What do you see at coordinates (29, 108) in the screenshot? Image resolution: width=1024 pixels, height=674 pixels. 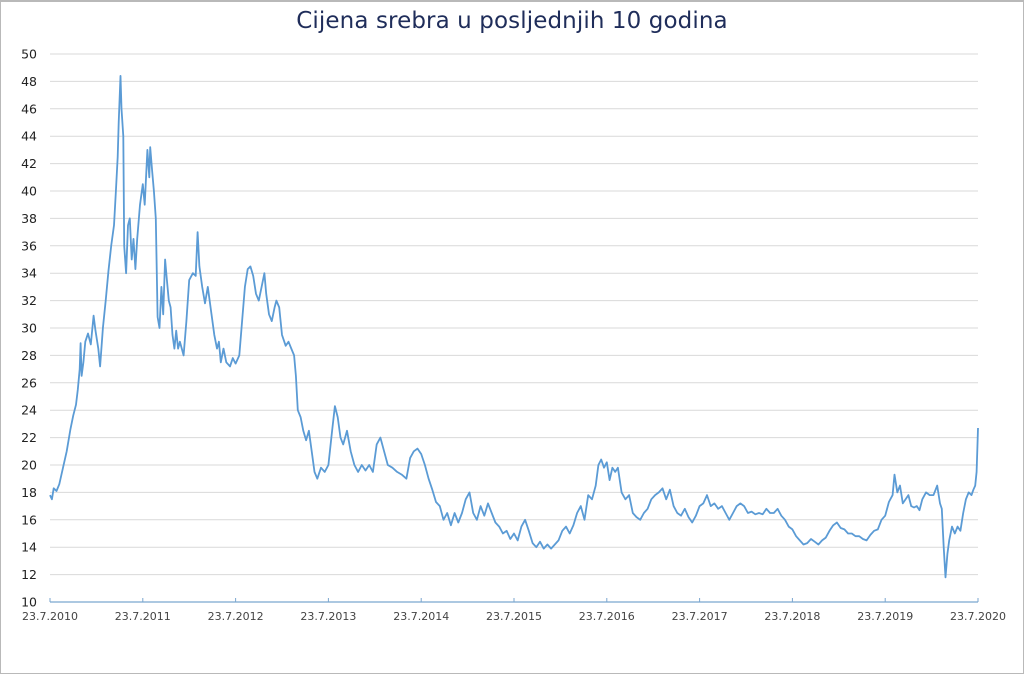 I see `y-tick-label: 46` at bounding box center [29, 108].